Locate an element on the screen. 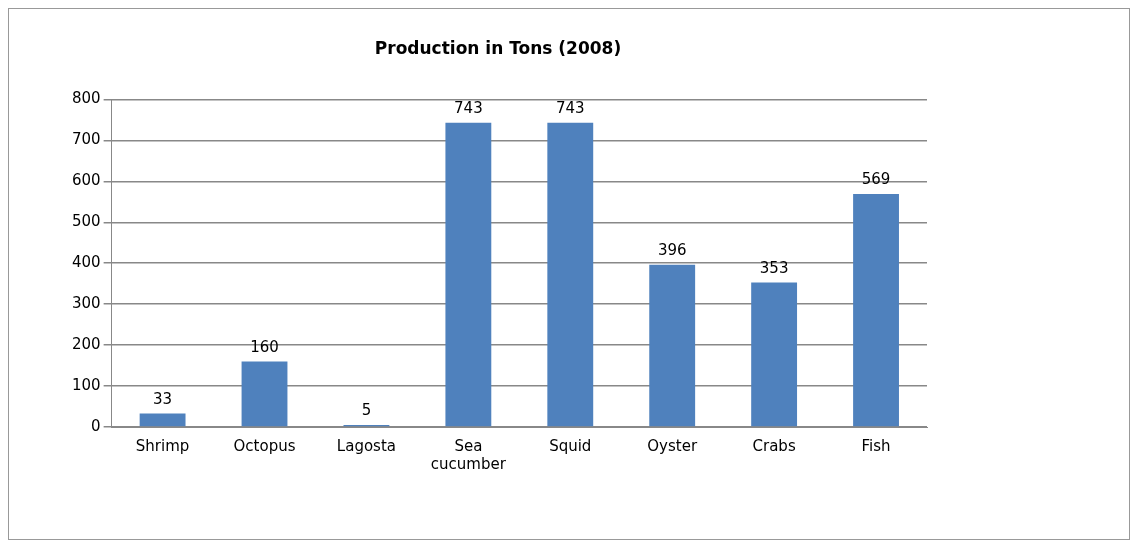 This screenshot has width=1141, height=554. data-label: 396 is located at coordinates (672, 250).